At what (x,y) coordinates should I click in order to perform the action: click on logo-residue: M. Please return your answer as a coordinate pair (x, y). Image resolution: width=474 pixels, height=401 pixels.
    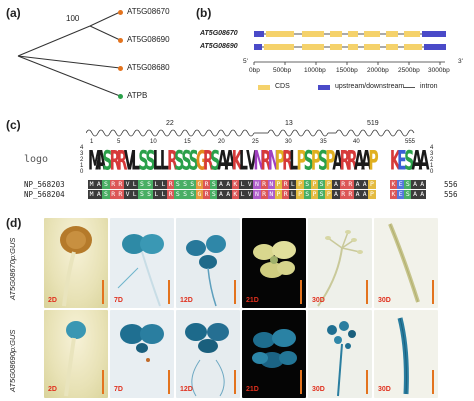
    Looking at the image, I should click on (95, 161).